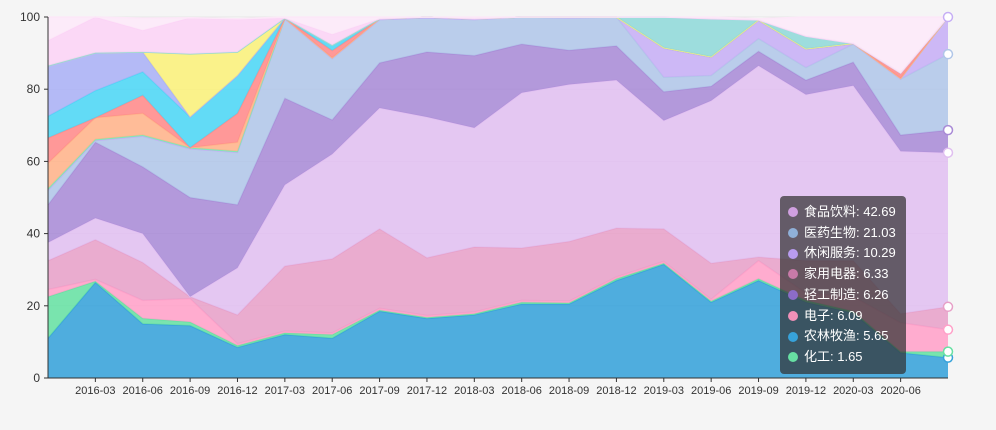 The width and height of the screenshot is (996, 430). I want to click on tooltip-row: 食品饮料: 42.69, so click(843, 212).